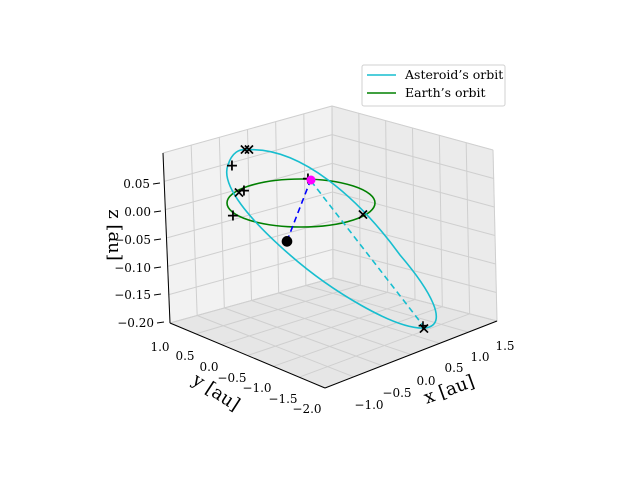 This screenshot has width=640, height=480. Describe the element at coordinates (132, 240) in the screenshot. I see `z-tick-label: −0.05` at that location.